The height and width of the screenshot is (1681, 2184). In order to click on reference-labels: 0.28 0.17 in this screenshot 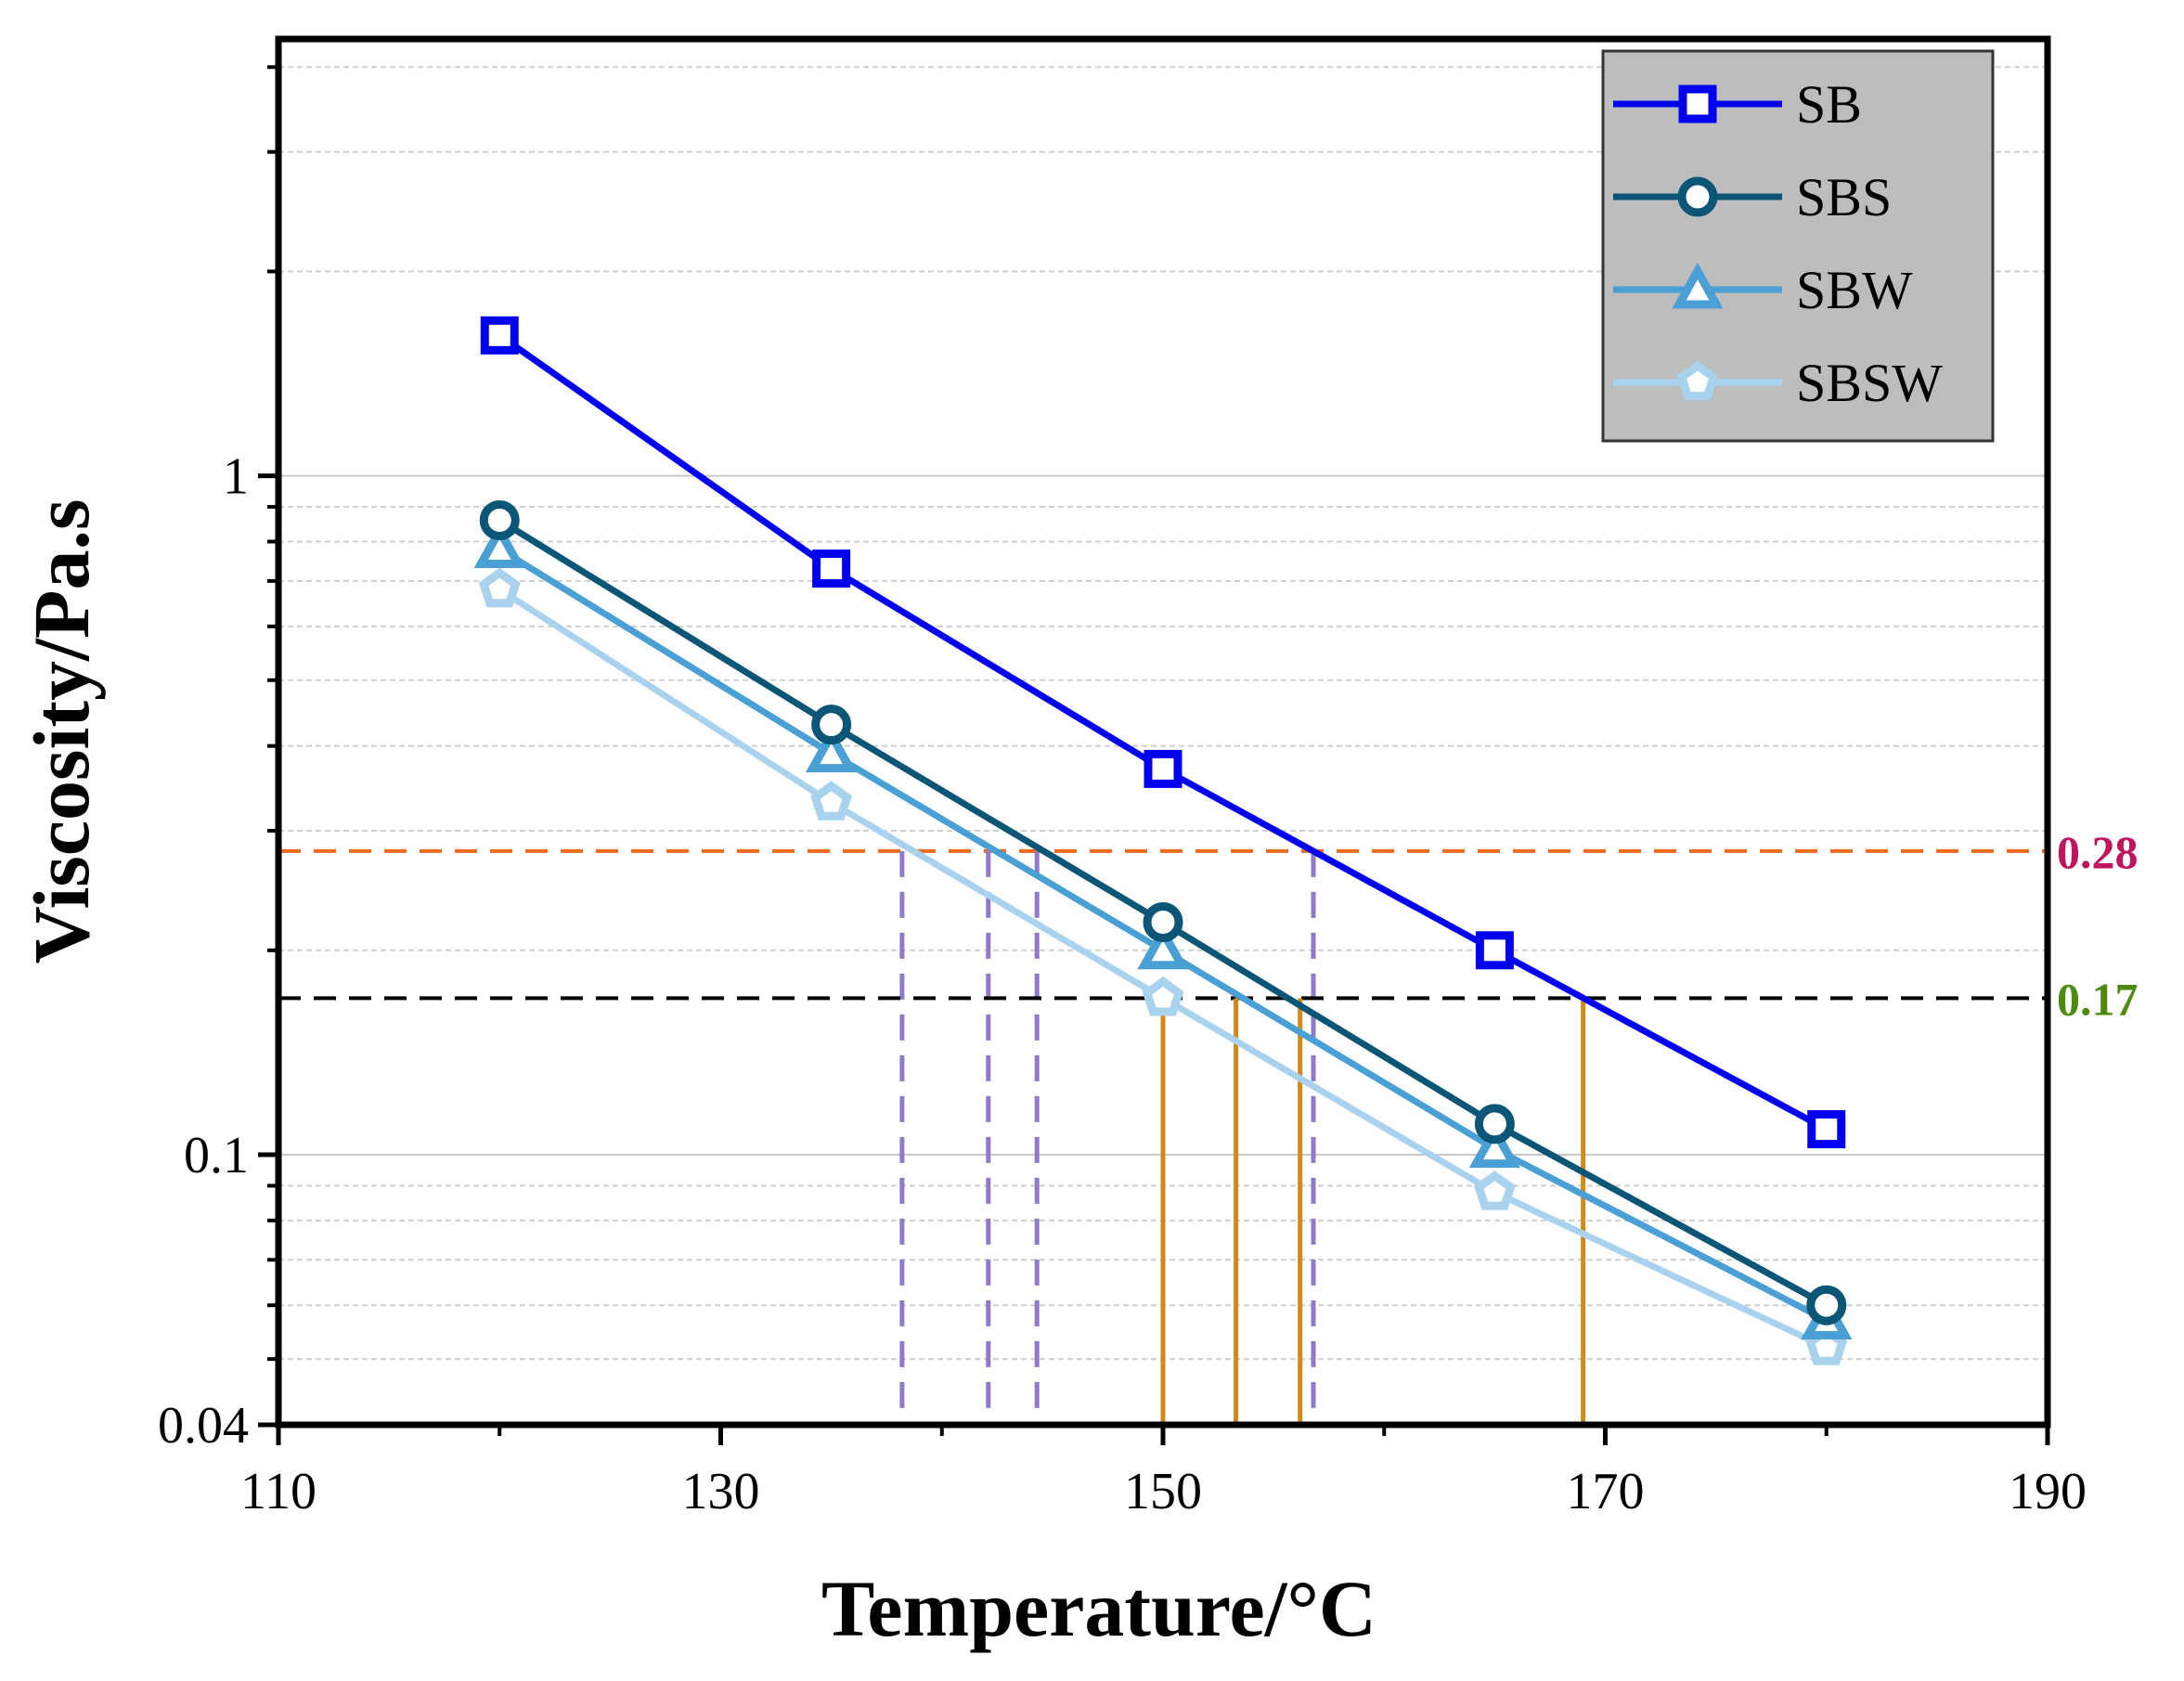, I will do `click(2098, 926)`.